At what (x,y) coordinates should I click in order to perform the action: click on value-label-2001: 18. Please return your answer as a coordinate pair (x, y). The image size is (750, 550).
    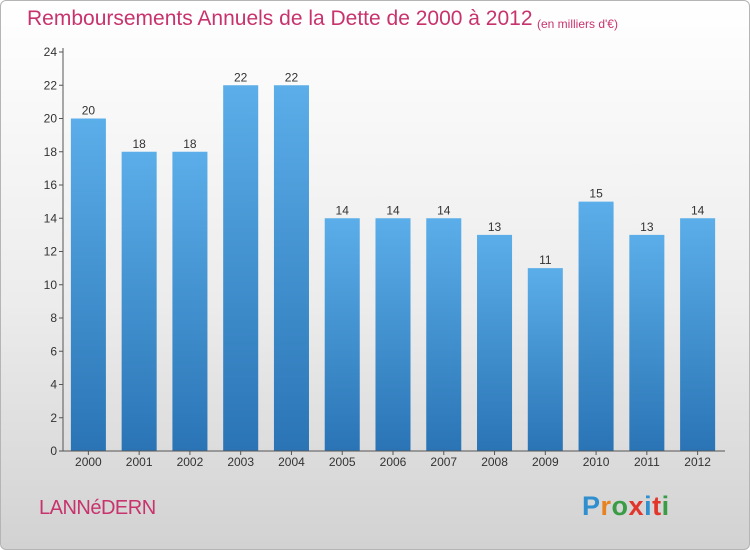
    Looking at the image, I should click on (139, 144).